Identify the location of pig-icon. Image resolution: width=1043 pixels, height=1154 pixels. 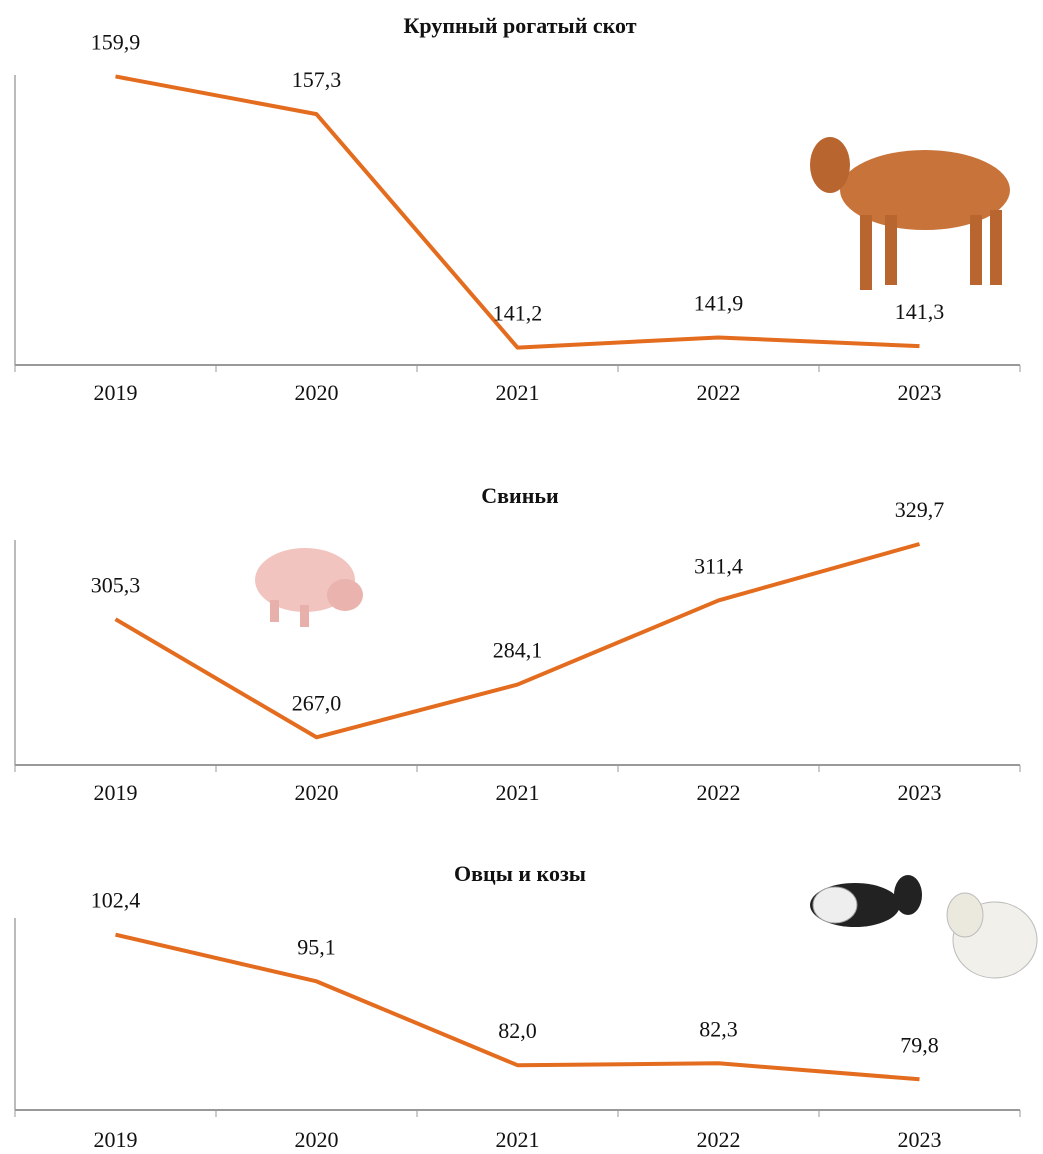
(309, 587).